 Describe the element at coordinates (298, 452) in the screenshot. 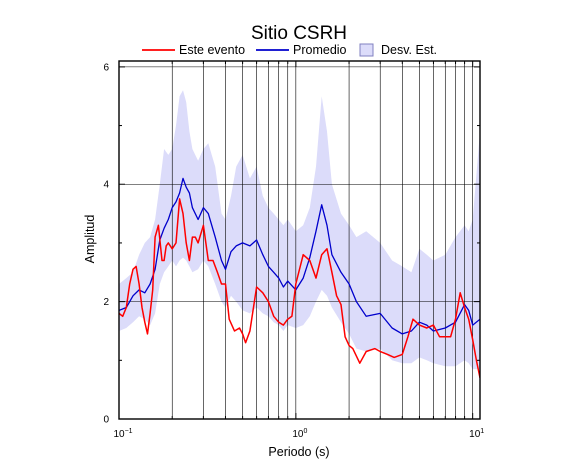

I see `x-axis-label: Periodo (s)` at that location.